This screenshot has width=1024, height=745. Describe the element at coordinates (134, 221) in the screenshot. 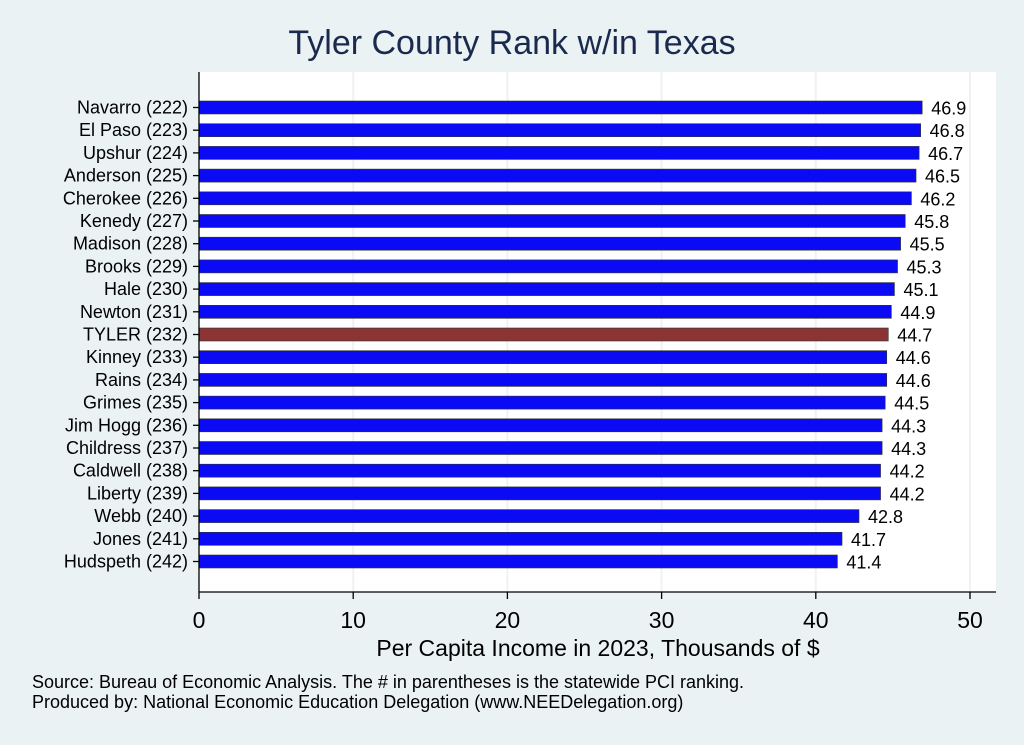

I see `category-label: Kenedy (227)` at that location.